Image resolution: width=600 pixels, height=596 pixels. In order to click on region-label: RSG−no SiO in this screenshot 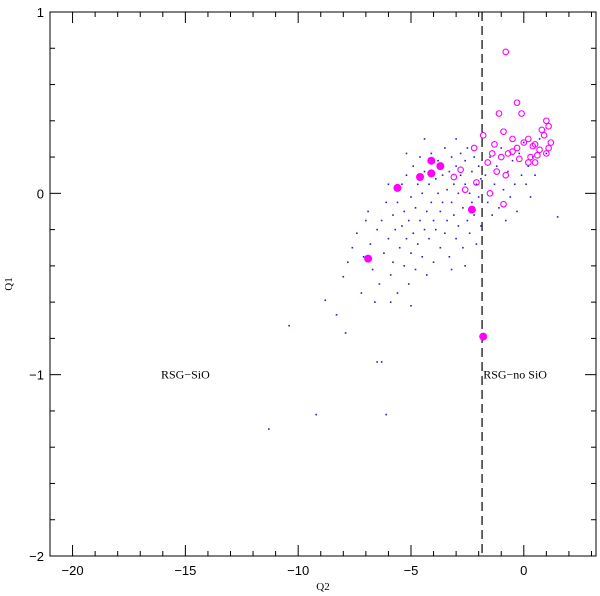, I will do `click(515, 375)`.